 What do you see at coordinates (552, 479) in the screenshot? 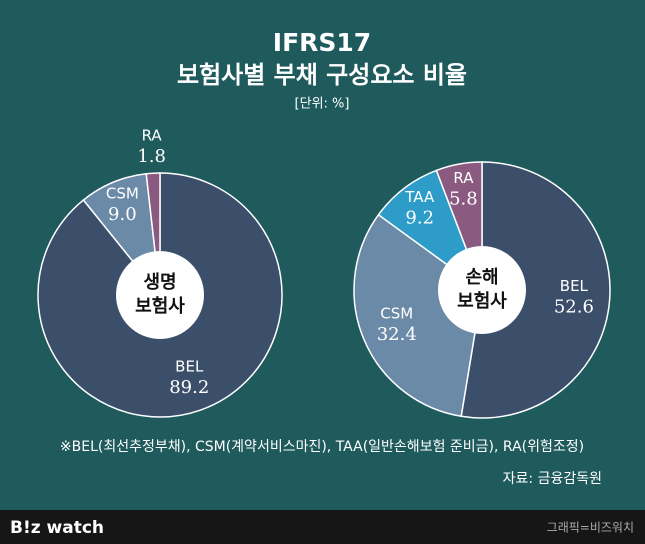
I see `source: 자료: 금융감독원` at bounding box center [552, 479].